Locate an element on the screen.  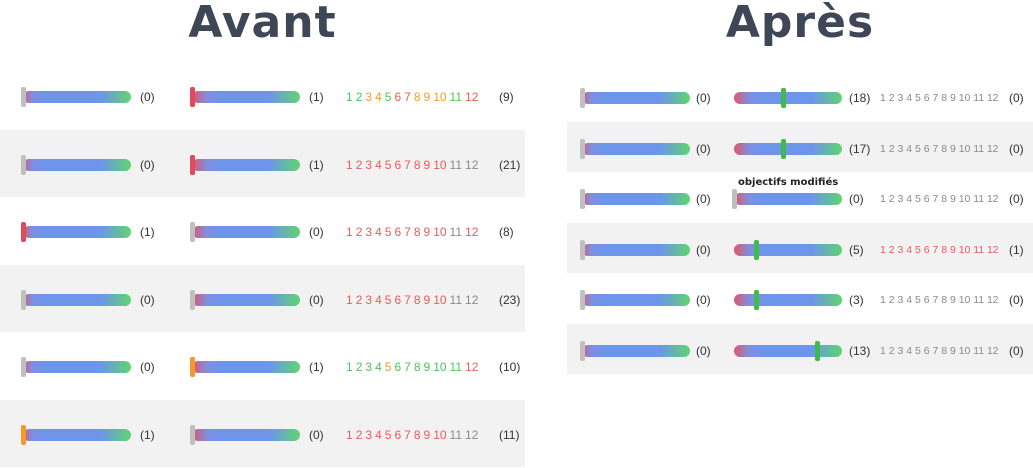
slider-count: (3) is located at coordinates (856, 300).